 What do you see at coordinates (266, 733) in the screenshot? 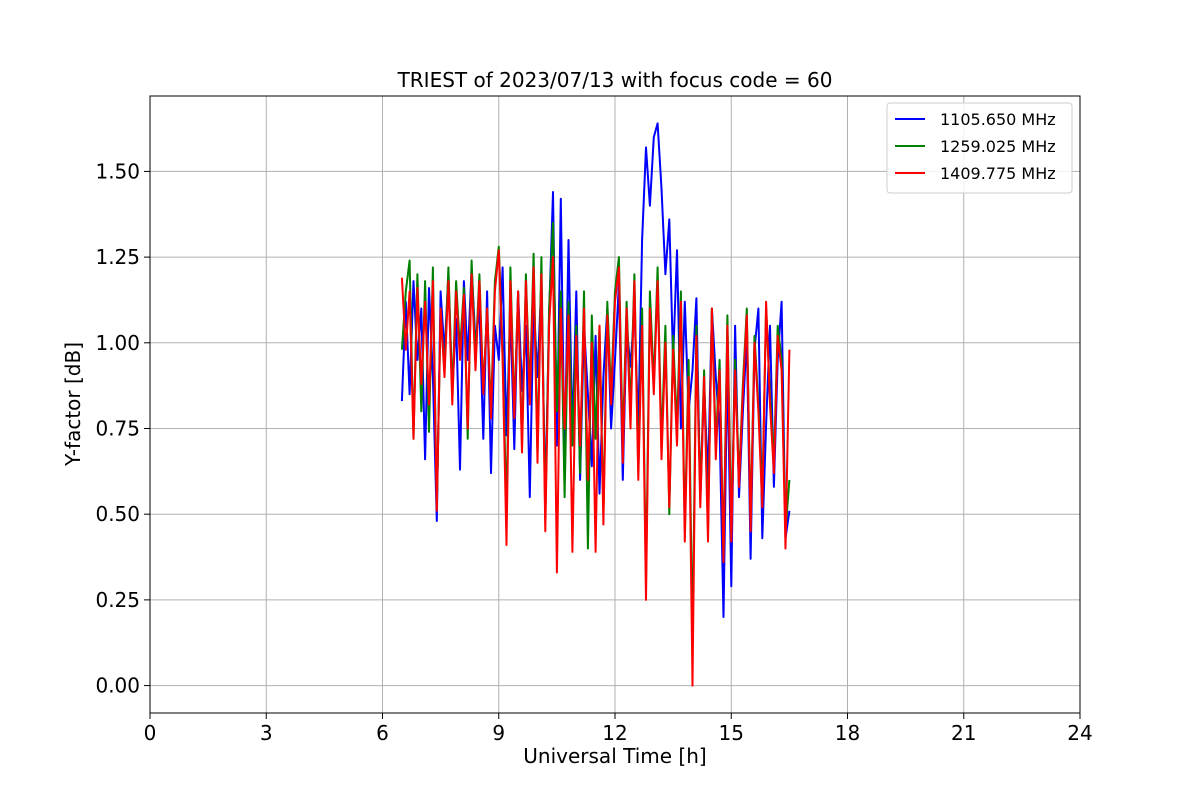
I see `x-tick-label: 3` at bounding box center [266, 733].